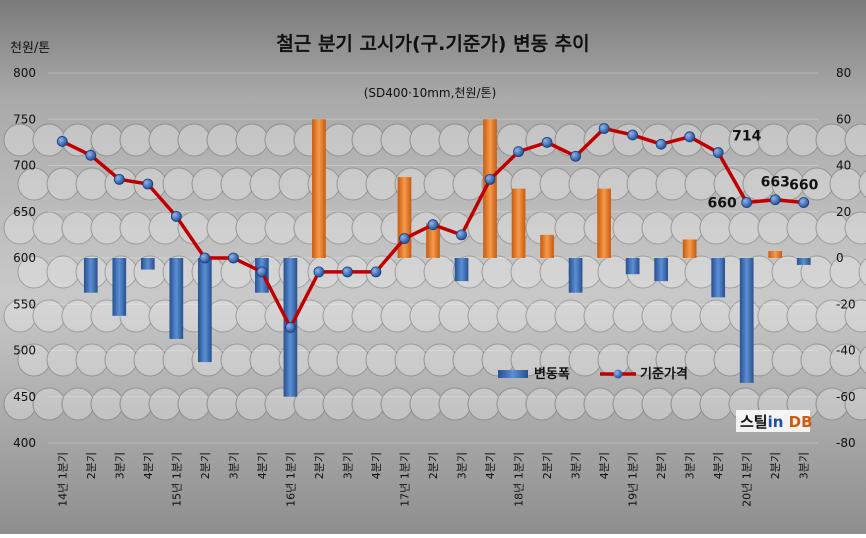 This screenshot has height=538, width=866. Describe the element at coordinates (618, 374) in the screenshot. I see `legend-swatch-marker` at that location.